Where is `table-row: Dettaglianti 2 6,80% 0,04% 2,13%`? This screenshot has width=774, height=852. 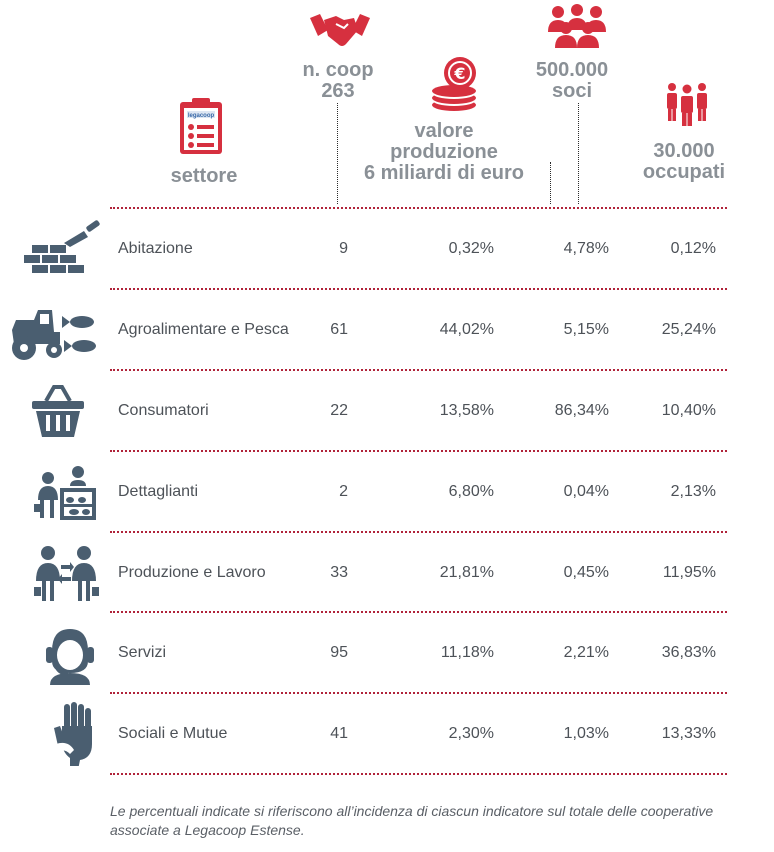
table-row: Dettaglianti 2 6,80% 0,04% 2,13% is located at coordinates (387, 492).